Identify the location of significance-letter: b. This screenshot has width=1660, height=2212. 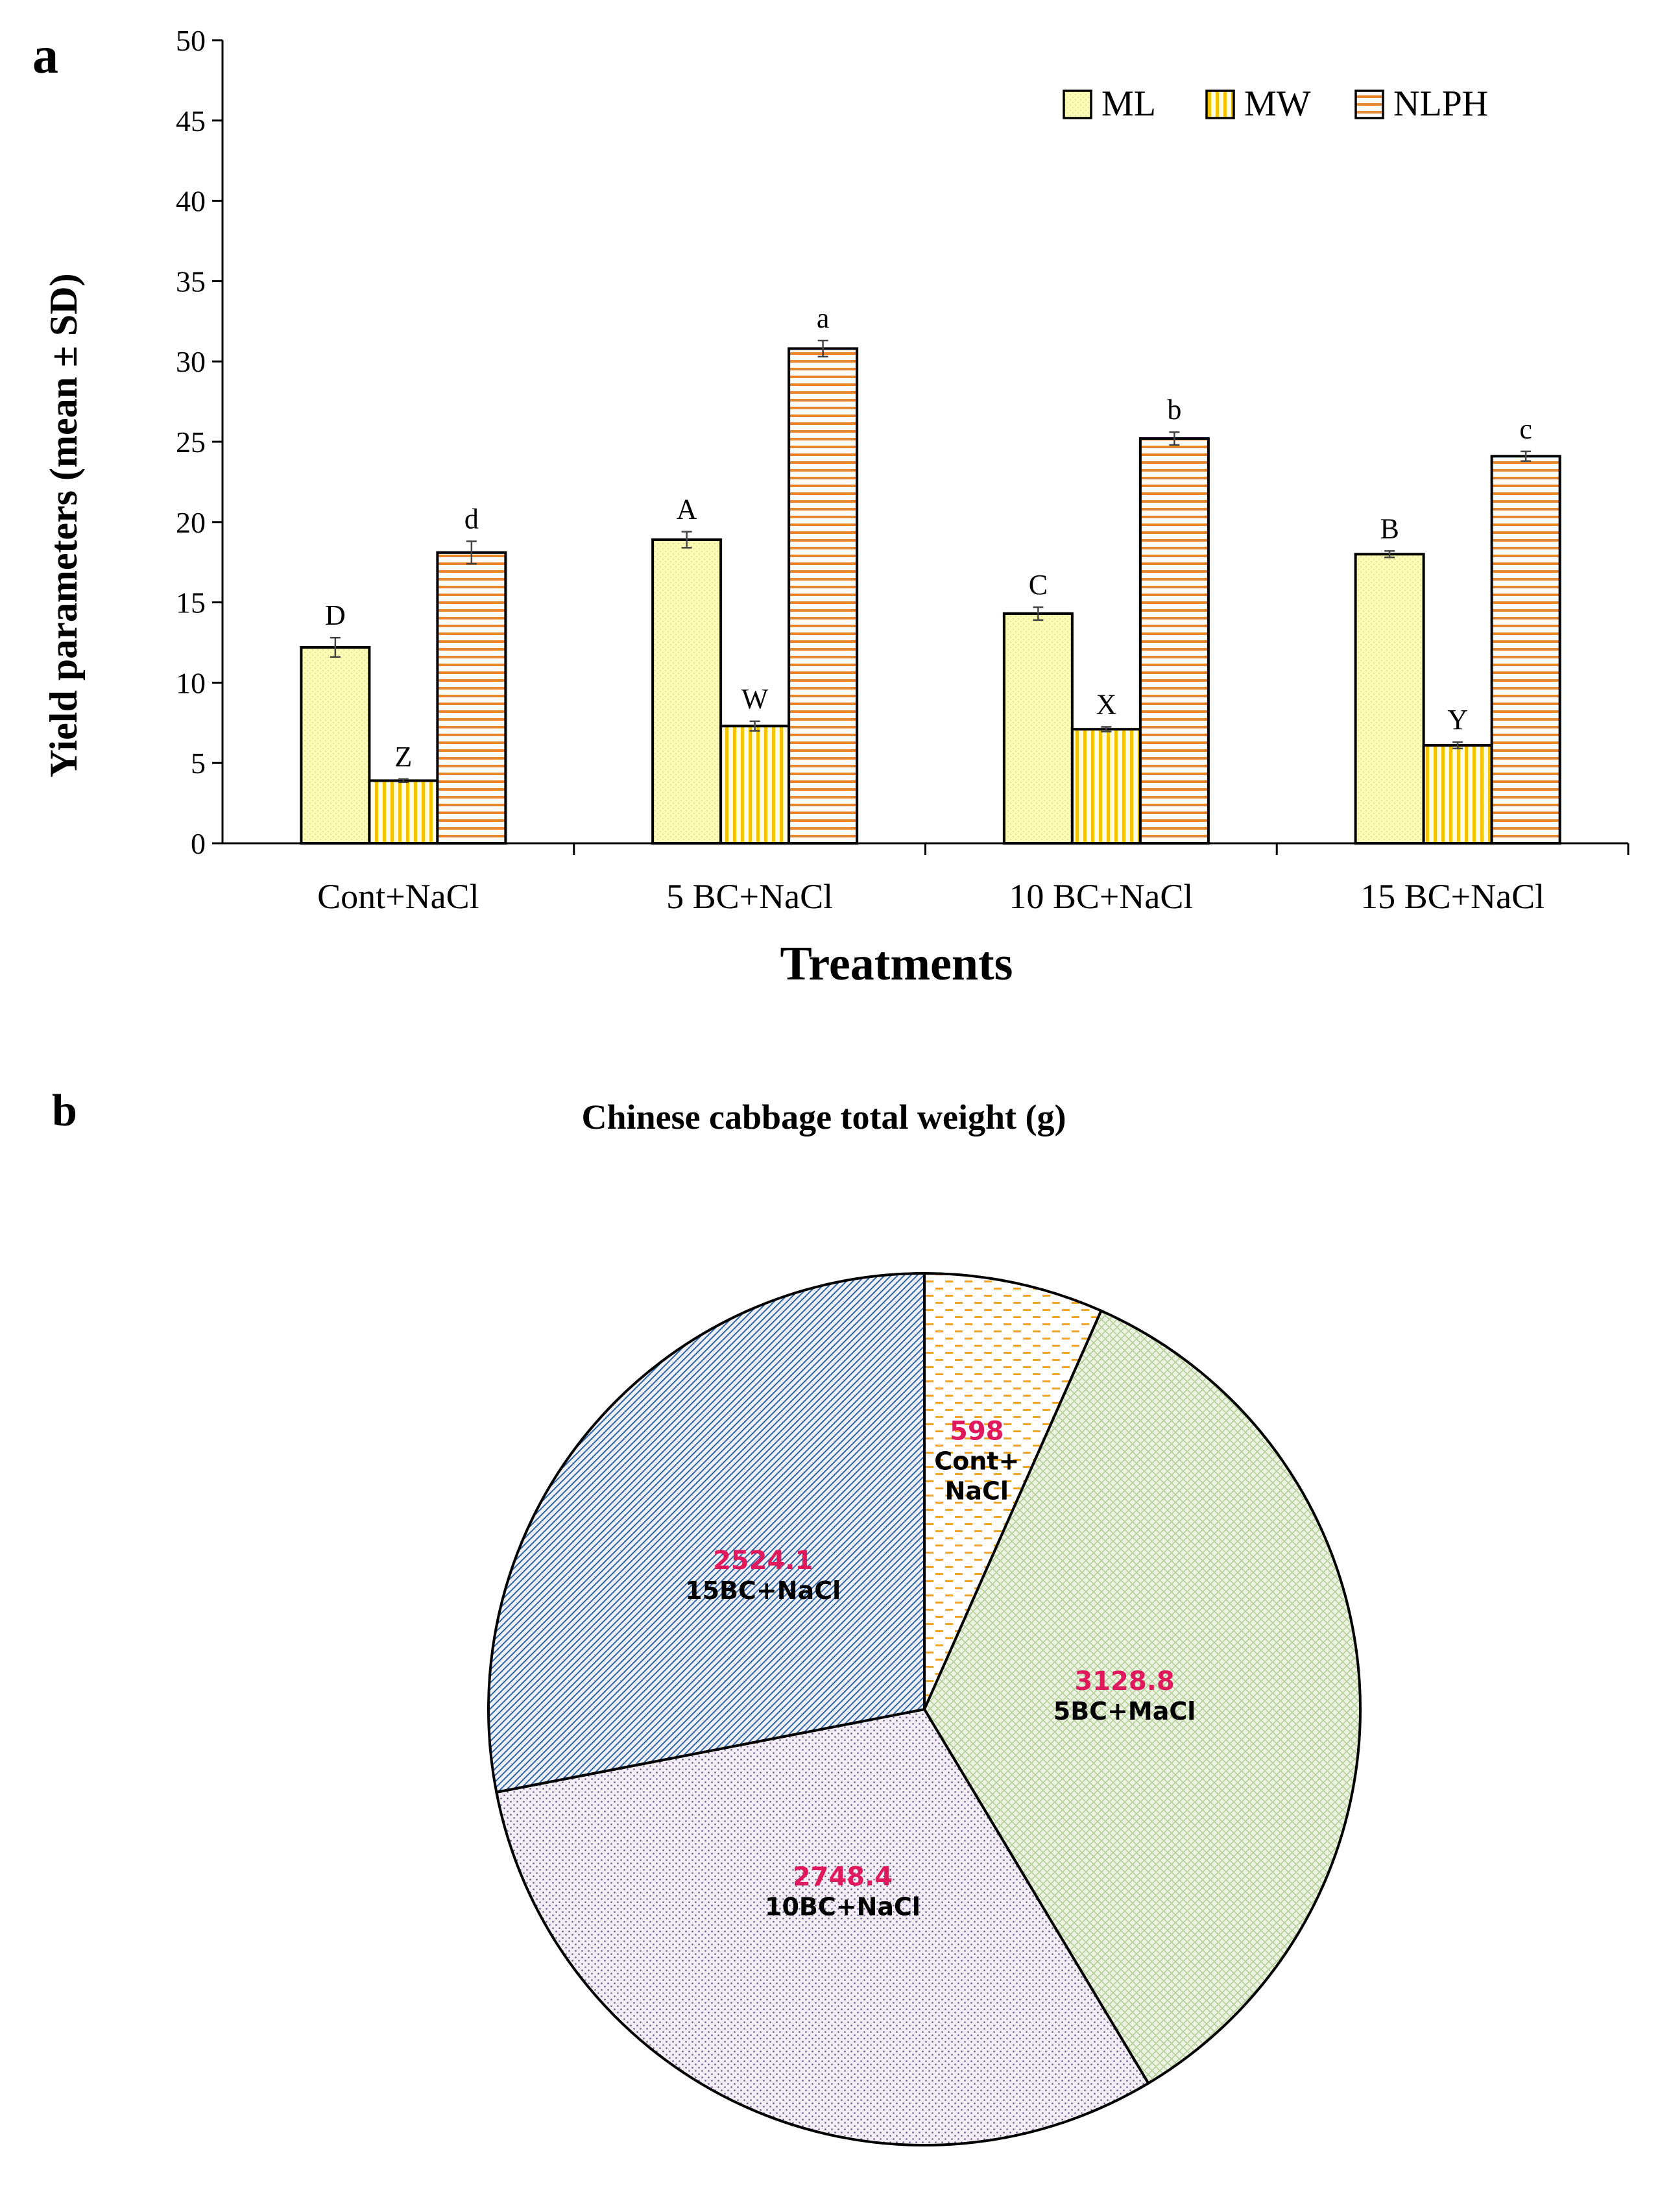
(1174, 410).